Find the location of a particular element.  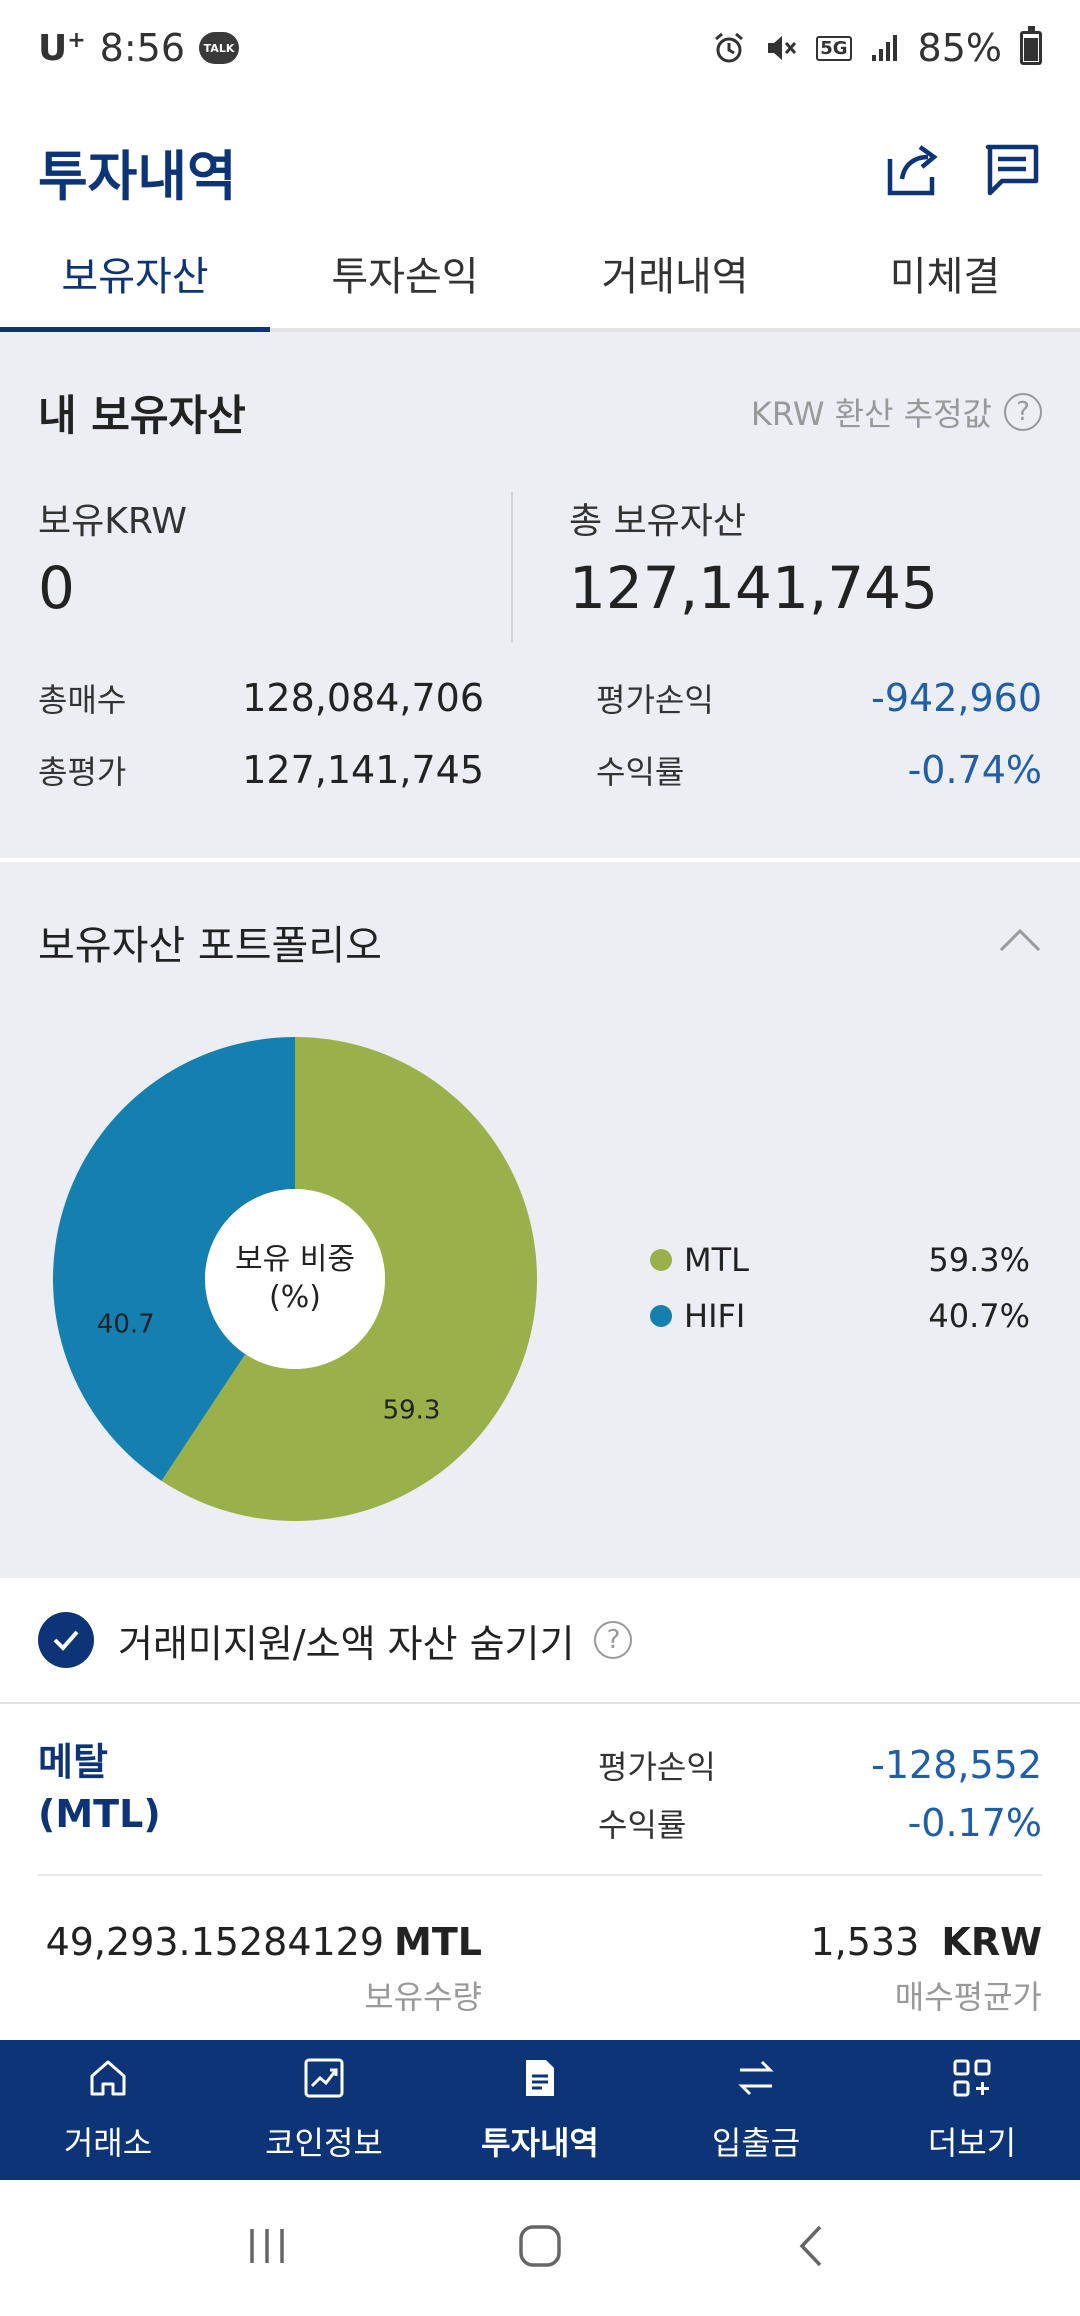

chat-icon is located at coordinates (1012, 171).